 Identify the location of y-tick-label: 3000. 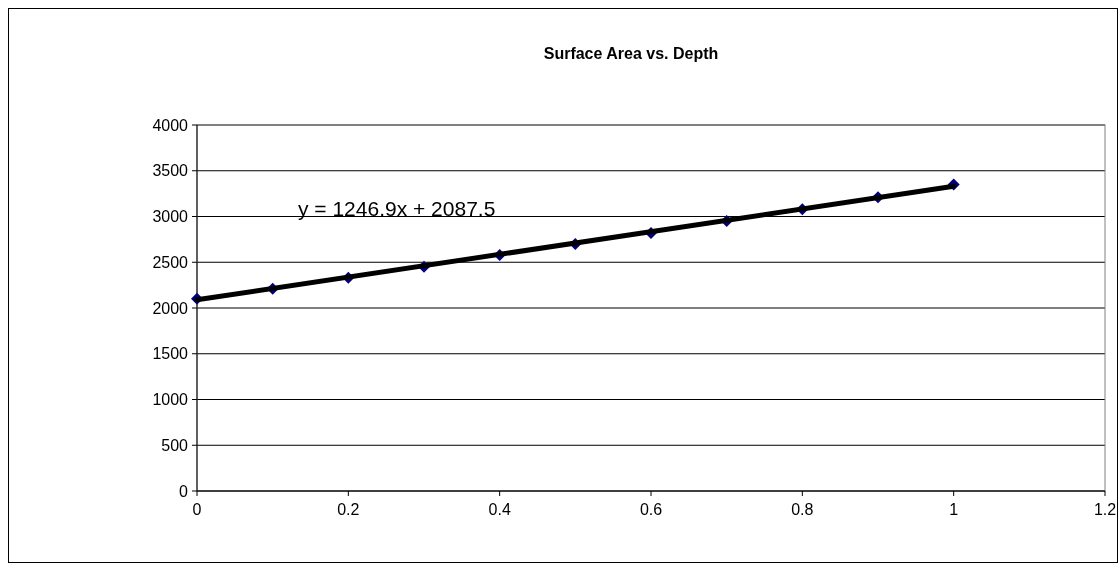
(170, 217).